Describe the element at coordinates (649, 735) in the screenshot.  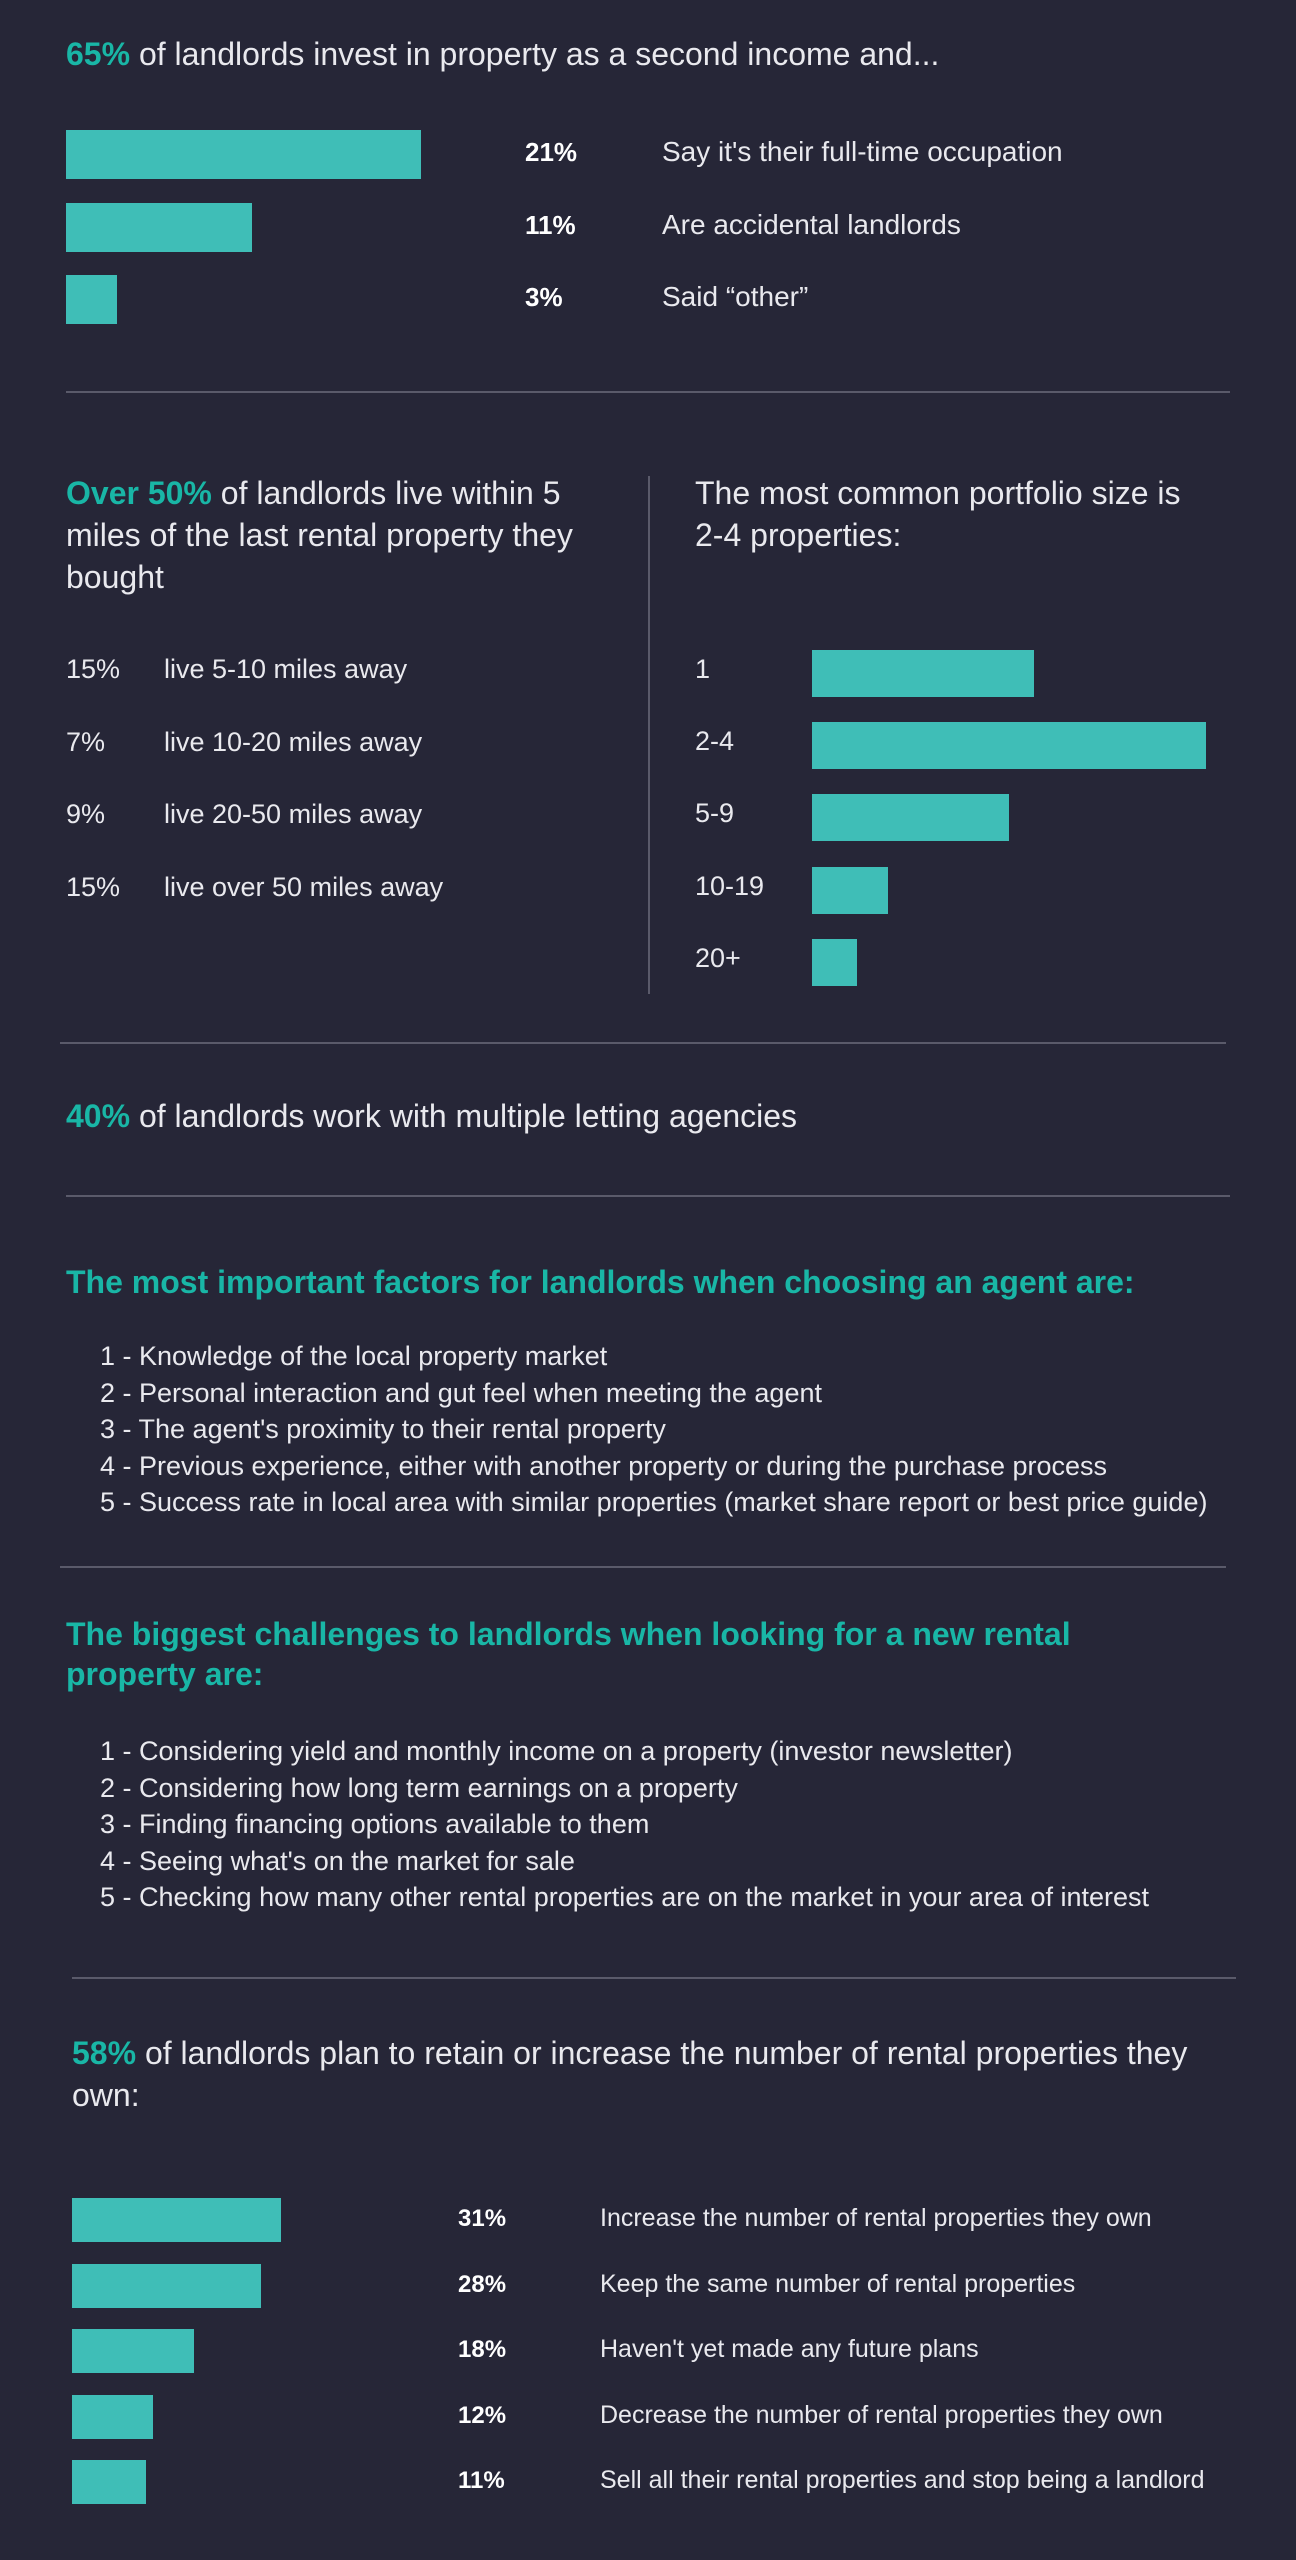
I see `vertical-divider` at that location.